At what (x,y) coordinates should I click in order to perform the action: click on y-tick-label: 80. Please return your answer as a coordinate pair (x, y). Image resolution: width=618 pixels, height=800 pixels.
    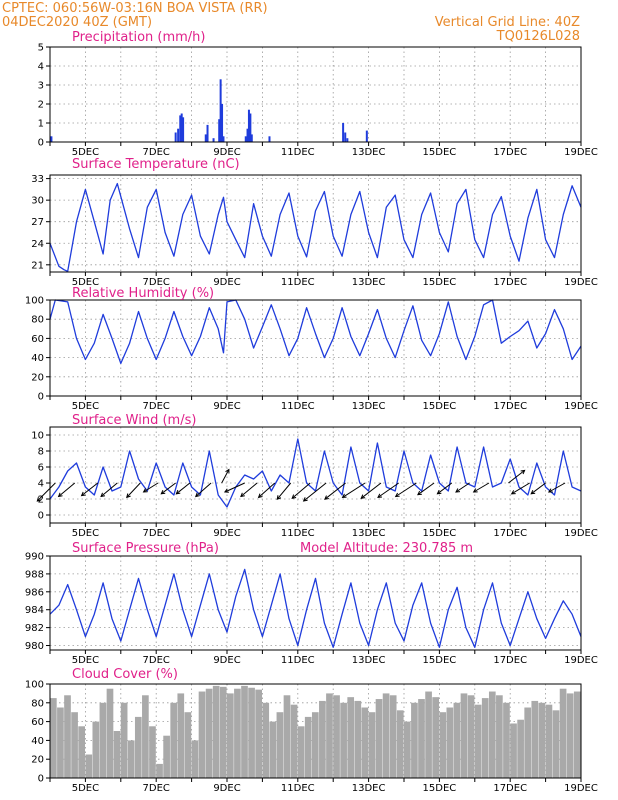
    Looking at the image, I should click on (37, 703).